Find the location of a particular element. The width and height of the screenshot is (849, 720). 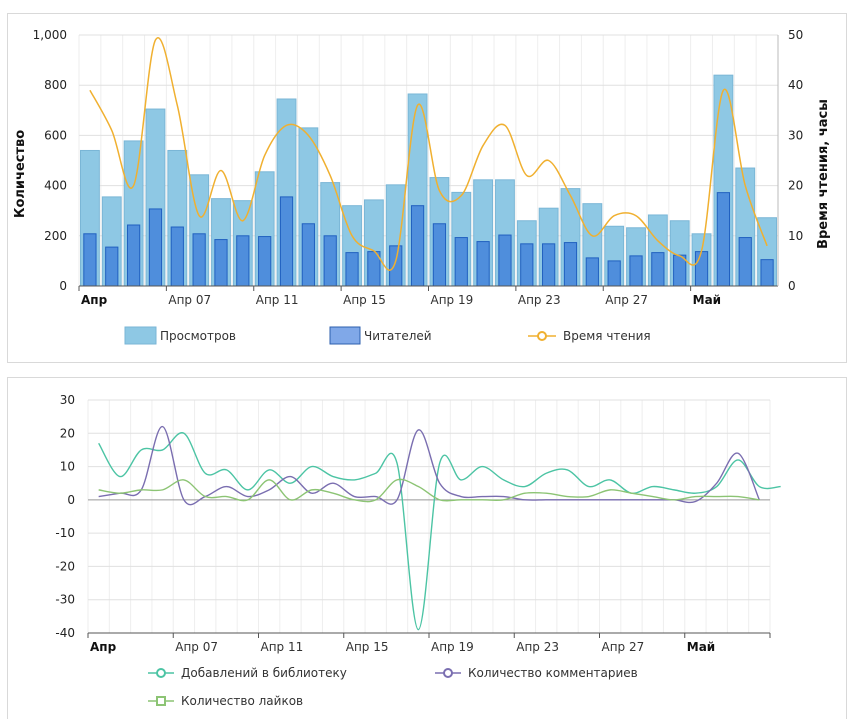

y2-axis-title: Время чтения, часы is located at coordinates (823, 174).